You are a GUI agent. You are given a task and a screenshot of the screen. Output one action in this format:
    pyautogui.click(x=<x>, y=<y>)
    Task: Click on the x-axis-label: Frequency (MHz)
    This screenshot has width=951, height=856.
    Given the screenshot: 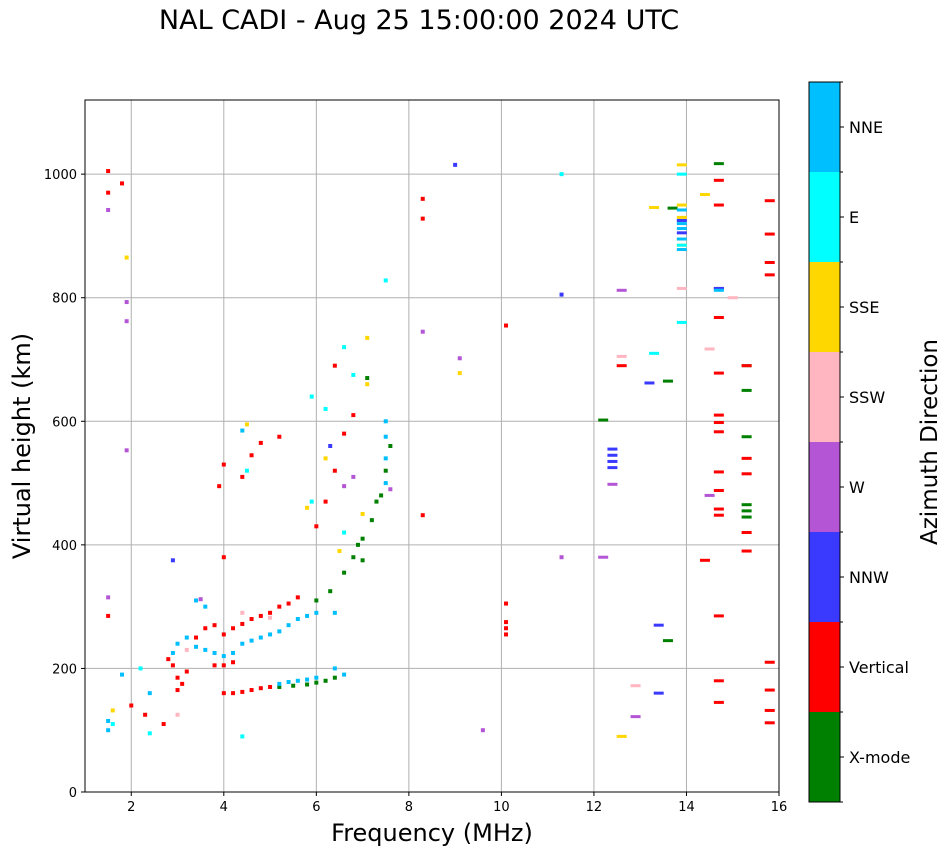 What is the action you would take?
    pyautogui.click(x=432, y=833)
    